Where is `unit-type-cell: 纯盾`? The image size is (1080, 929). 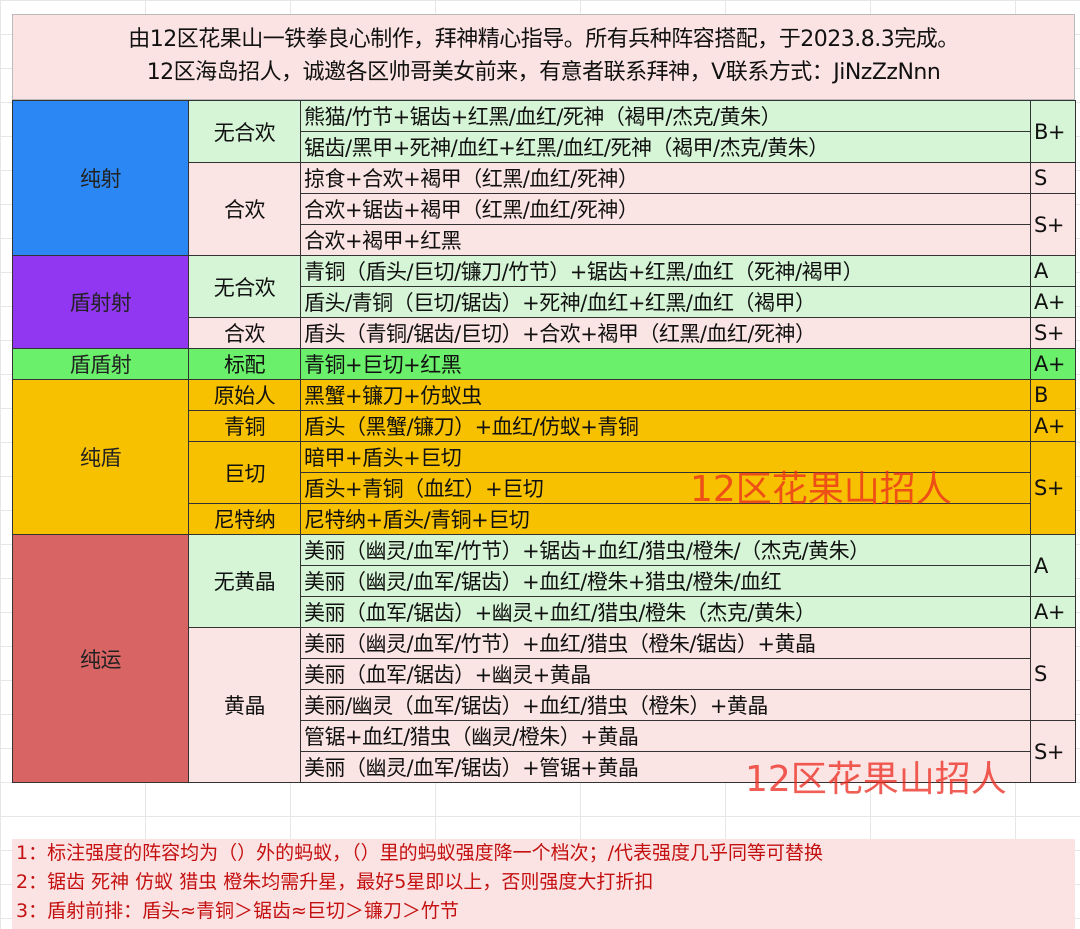
unit-type-cell: 纯盾 is located at coordinates (100, 457).